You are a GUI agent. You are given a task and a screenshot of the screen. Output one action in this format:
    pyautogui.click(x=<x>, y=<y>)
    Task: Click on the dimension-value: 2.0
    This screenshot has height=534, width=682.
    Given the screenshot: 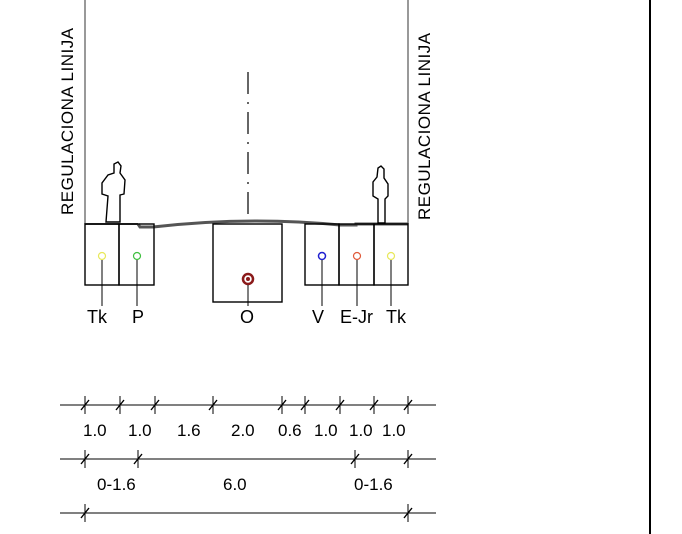 What is the action you would take?
    pyautogui.click(x=243, y=430)
    